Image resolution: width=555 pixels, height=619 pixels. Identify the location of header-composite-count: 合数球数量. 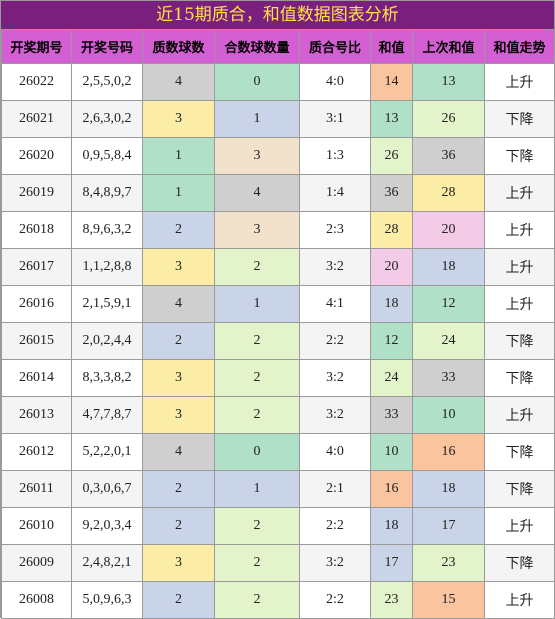
(257, 46).